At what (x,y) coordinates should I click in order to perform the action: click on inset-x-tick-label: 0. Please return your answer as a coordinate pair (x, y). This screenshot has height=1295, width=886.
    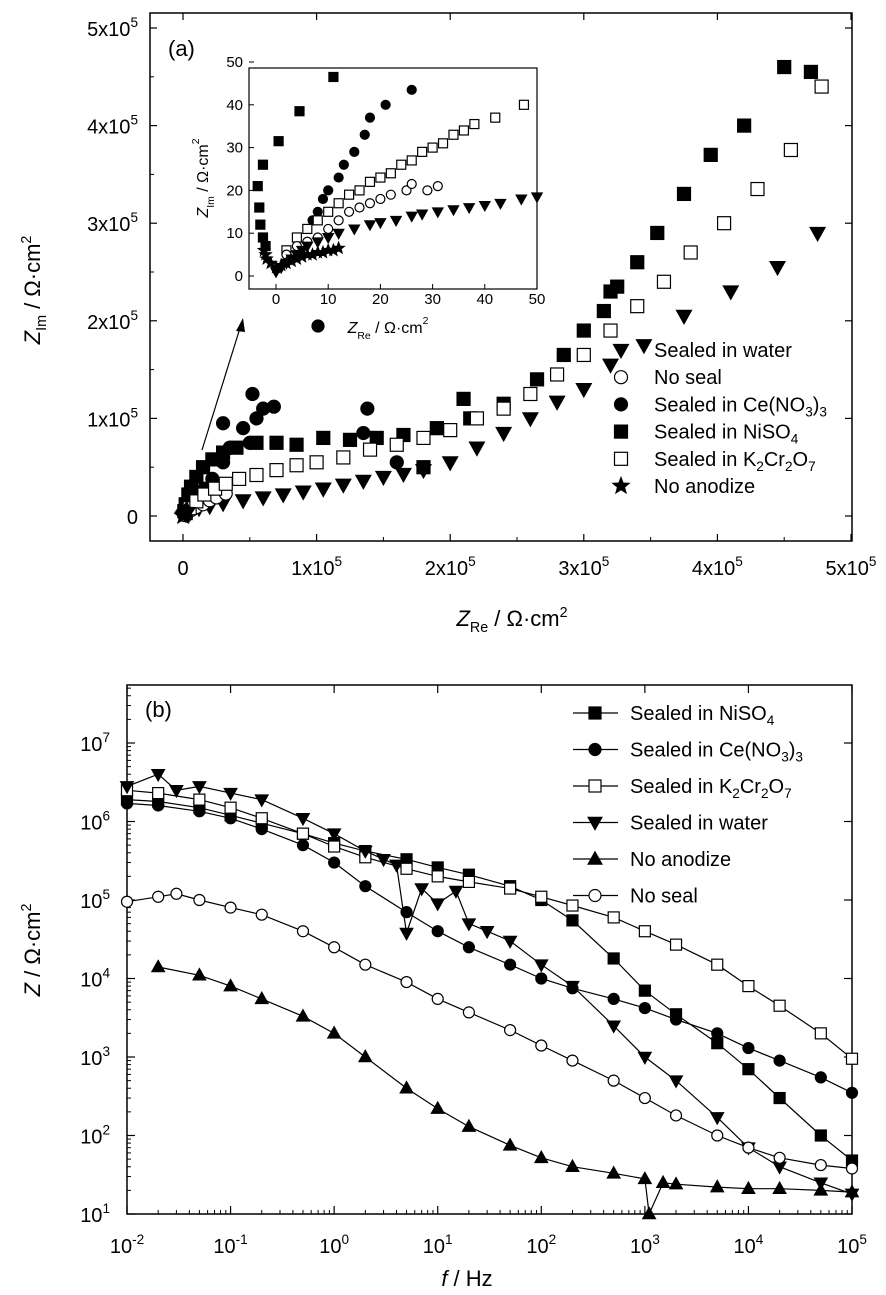
    Looking at the image, I should click on (276, 299).